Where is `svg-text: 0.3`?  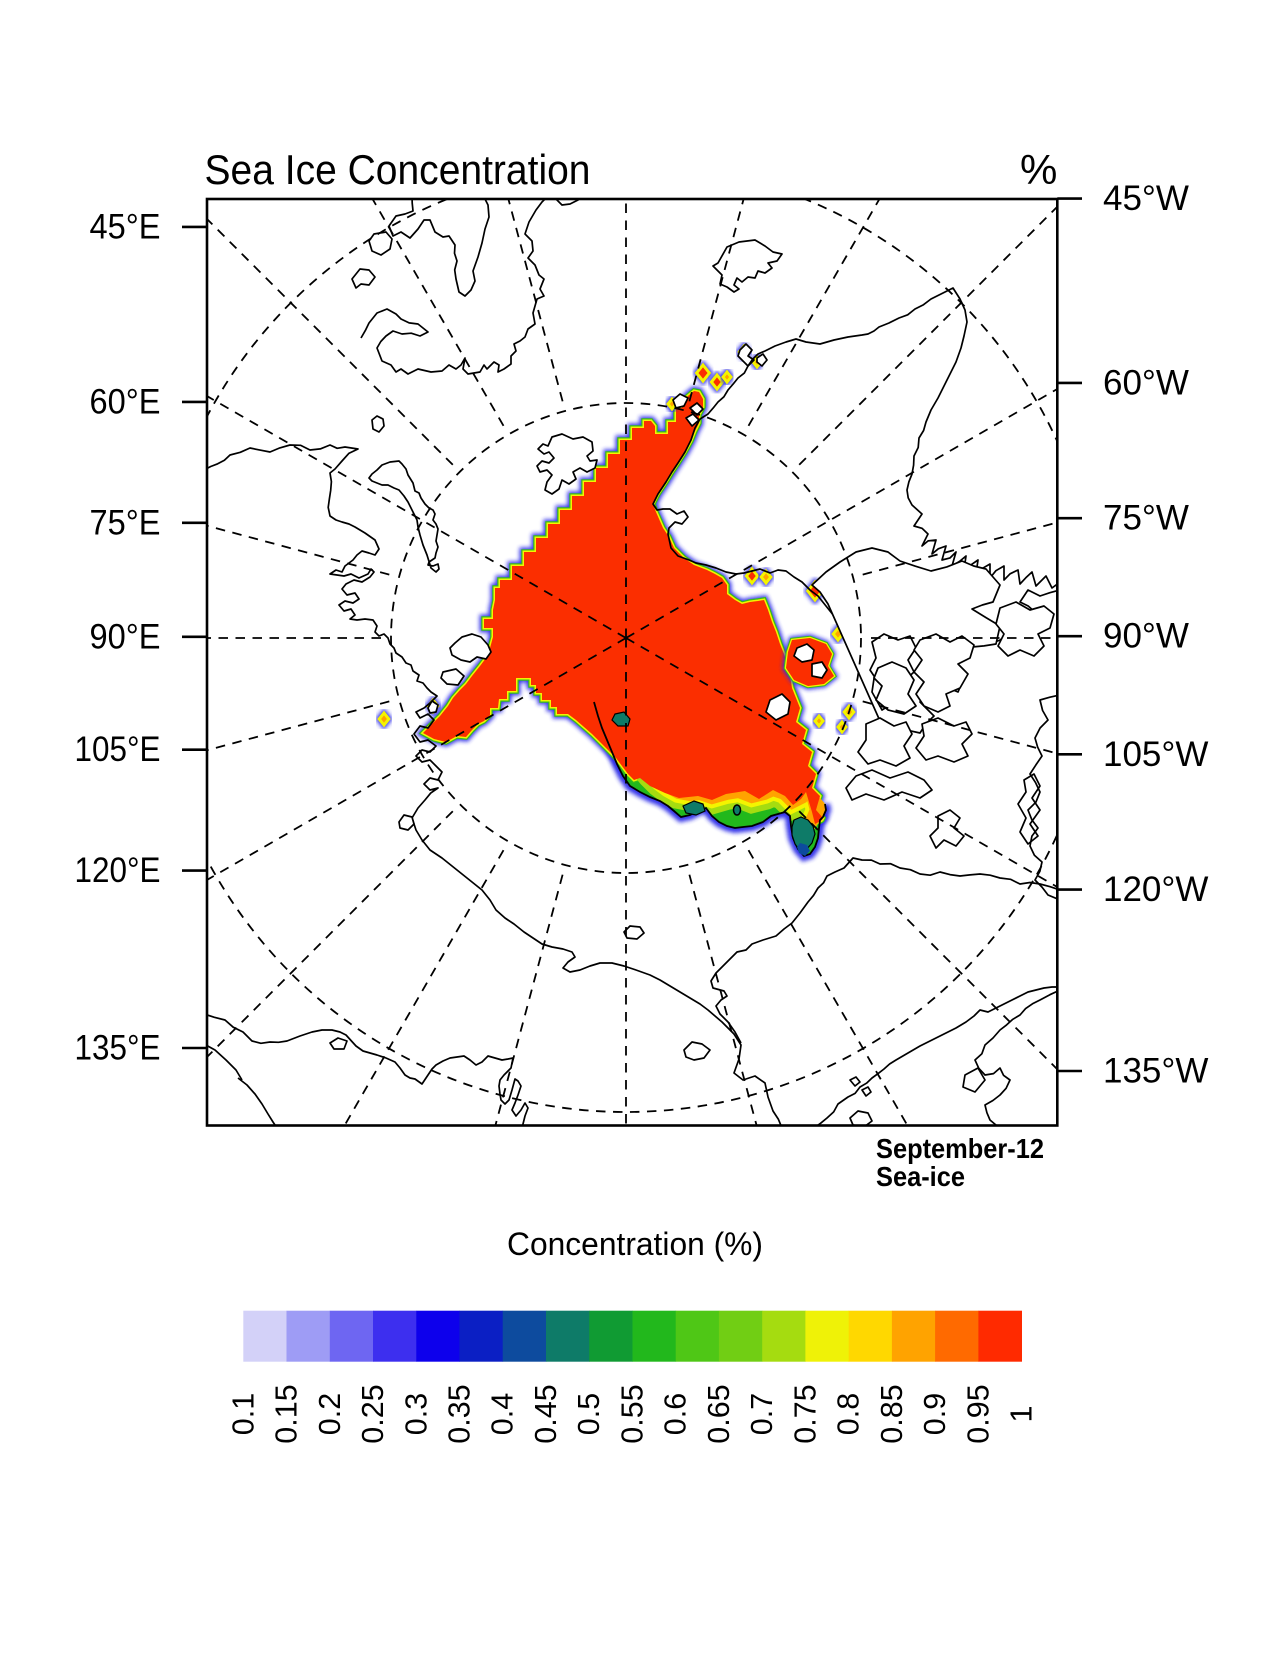
svg-text: 0.3 is located at coordinates (416, 1414).